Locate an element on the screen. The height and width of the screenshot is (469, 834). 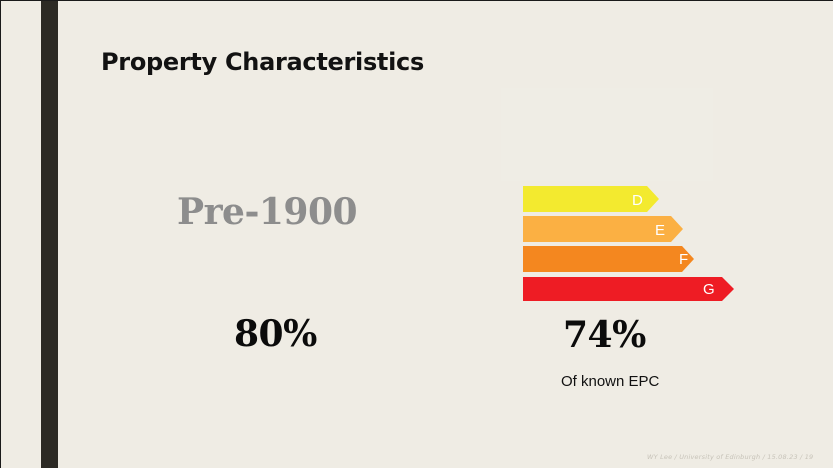
epc-band-g: G is located at coordinates (628, 289).